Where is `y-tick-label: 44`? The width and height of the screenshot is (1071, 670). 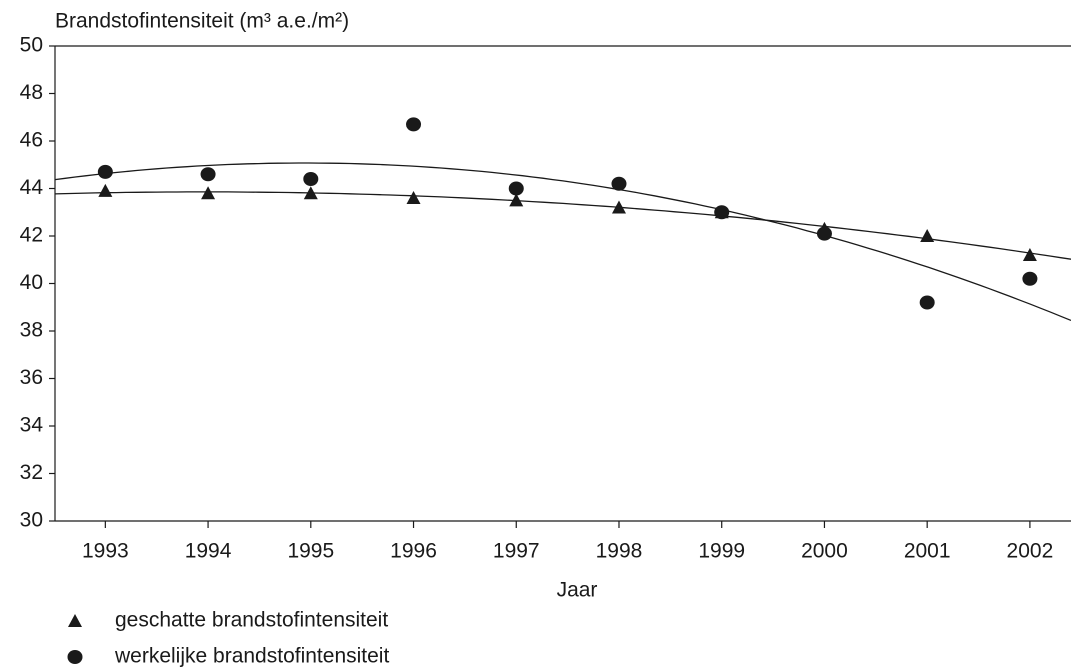
y-tick-label: 44 is located at coordinates (32, 187).